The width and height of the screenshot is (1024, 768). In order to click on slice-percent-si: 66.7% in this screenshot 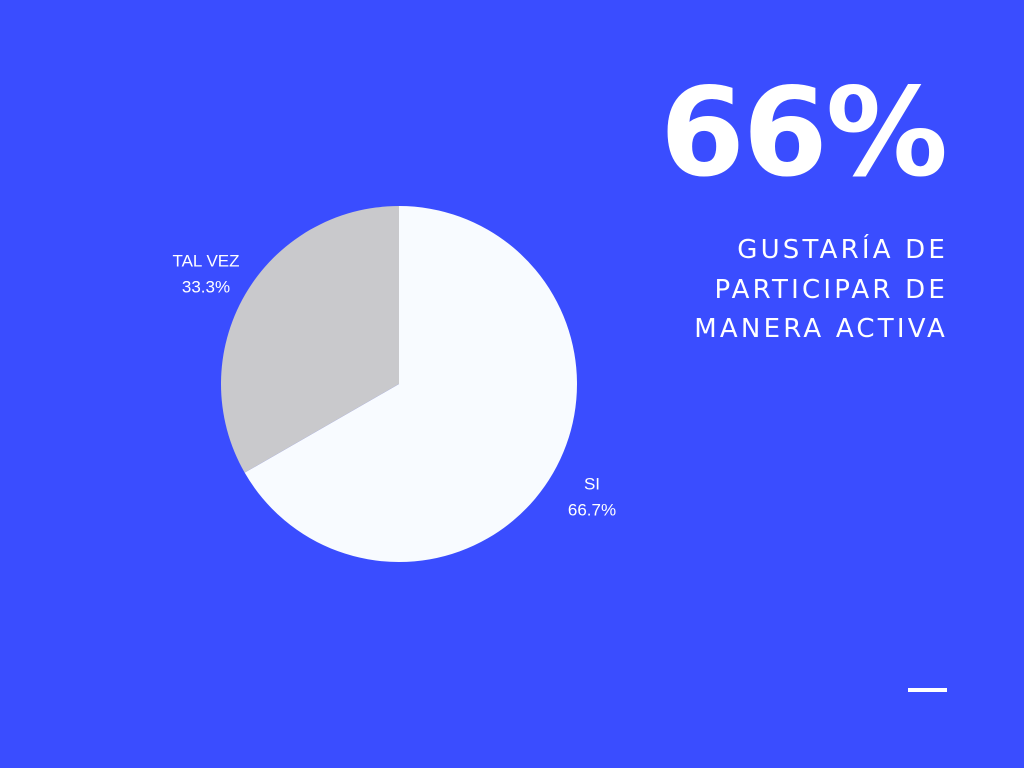, I will do `click(592, 510)`.